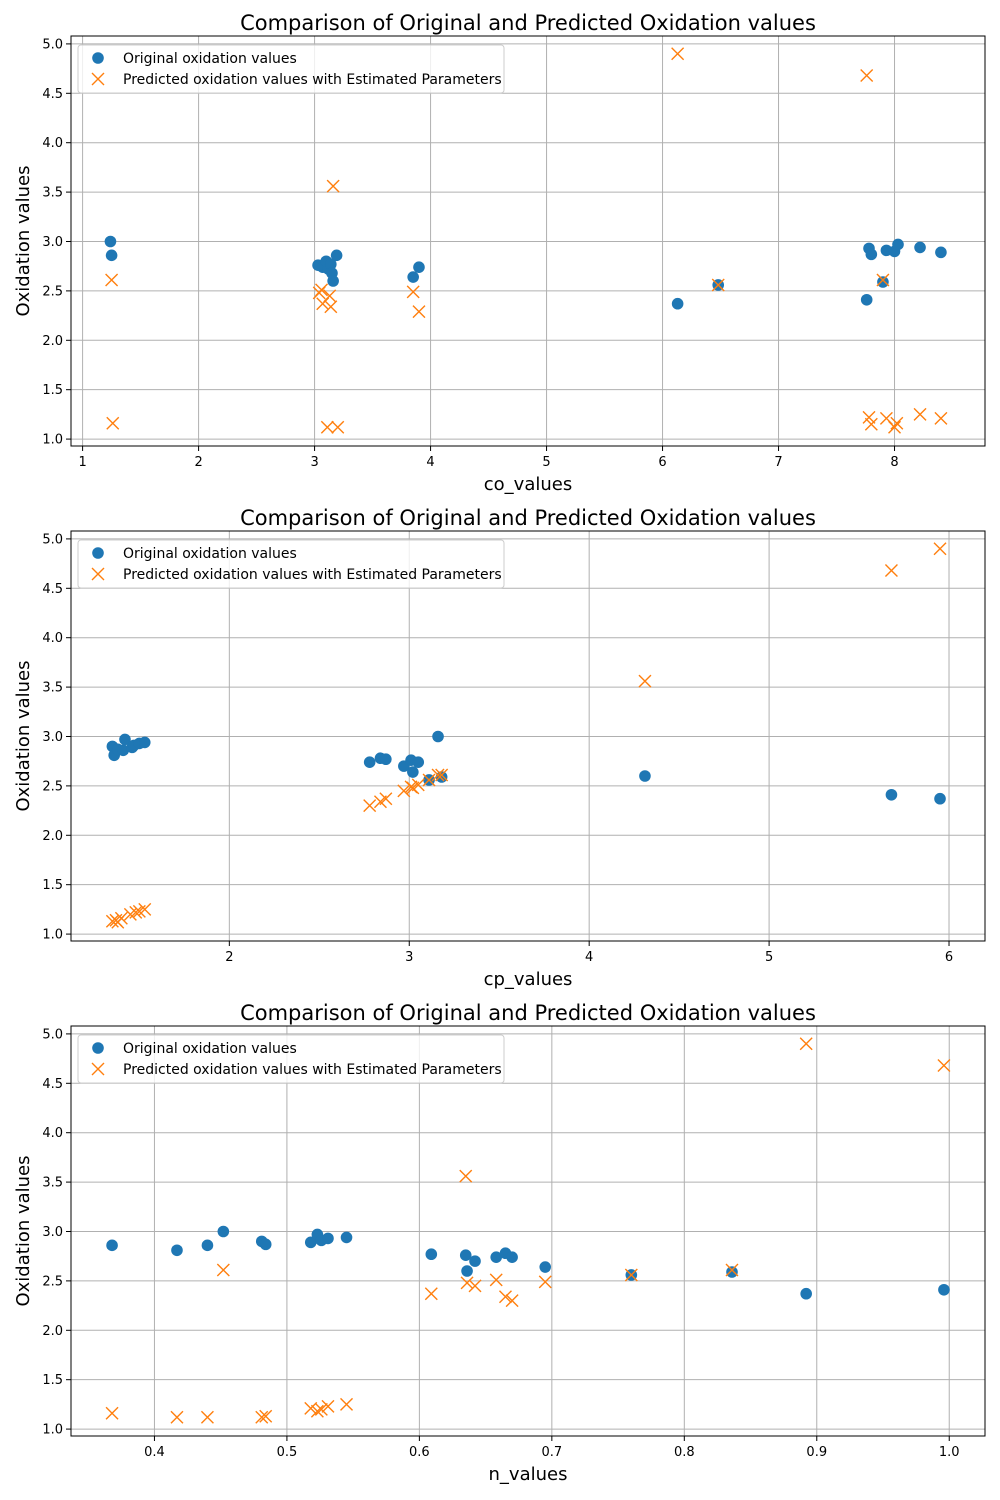 The image size is (1000, 1500). Describe the element at coordinates (82, 462) in the screenshot. I see `x-tick-label: 1` at that location.